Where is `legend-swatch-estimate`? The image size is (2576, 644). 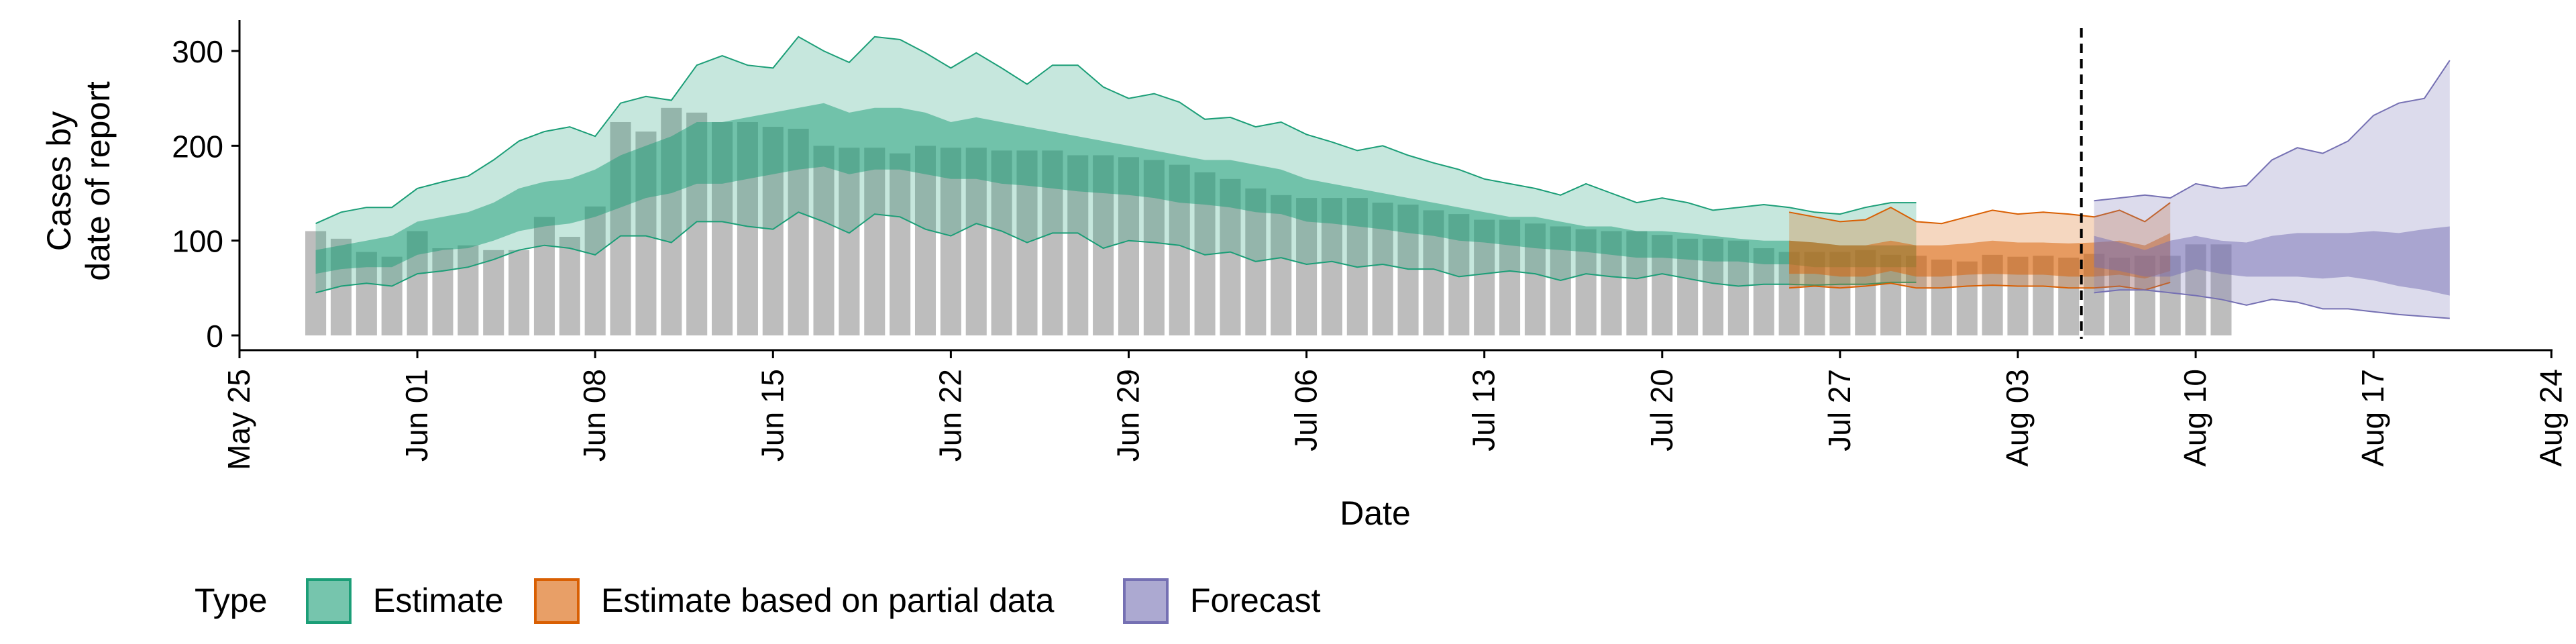 legend-swatch-estimate is located at coordinates (329, 601).